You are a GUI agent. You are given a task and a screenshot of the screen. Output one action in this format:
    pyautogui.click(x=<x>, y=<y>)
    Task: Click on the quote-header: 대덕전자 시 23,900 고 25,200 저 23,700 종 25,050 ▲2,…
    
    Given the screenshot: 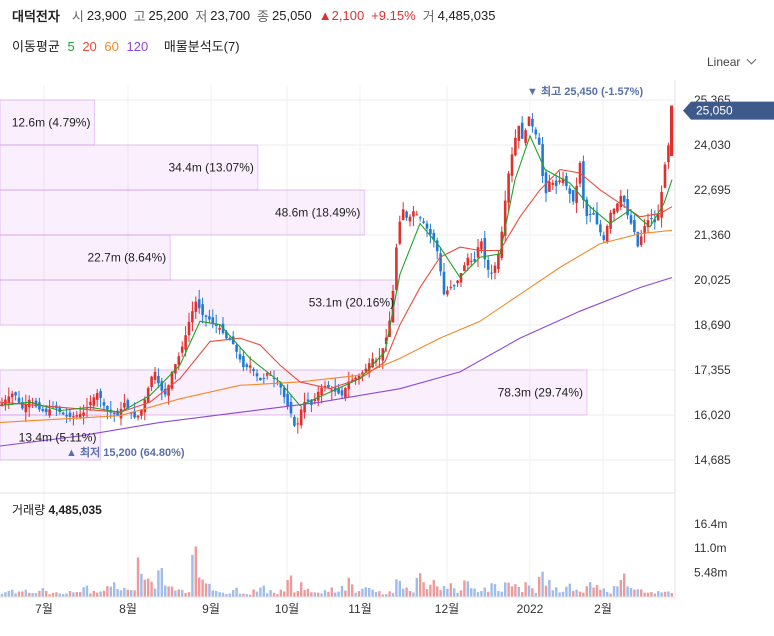 What is the action you would take?
    pyautogui.click(x=257, y=15)
    